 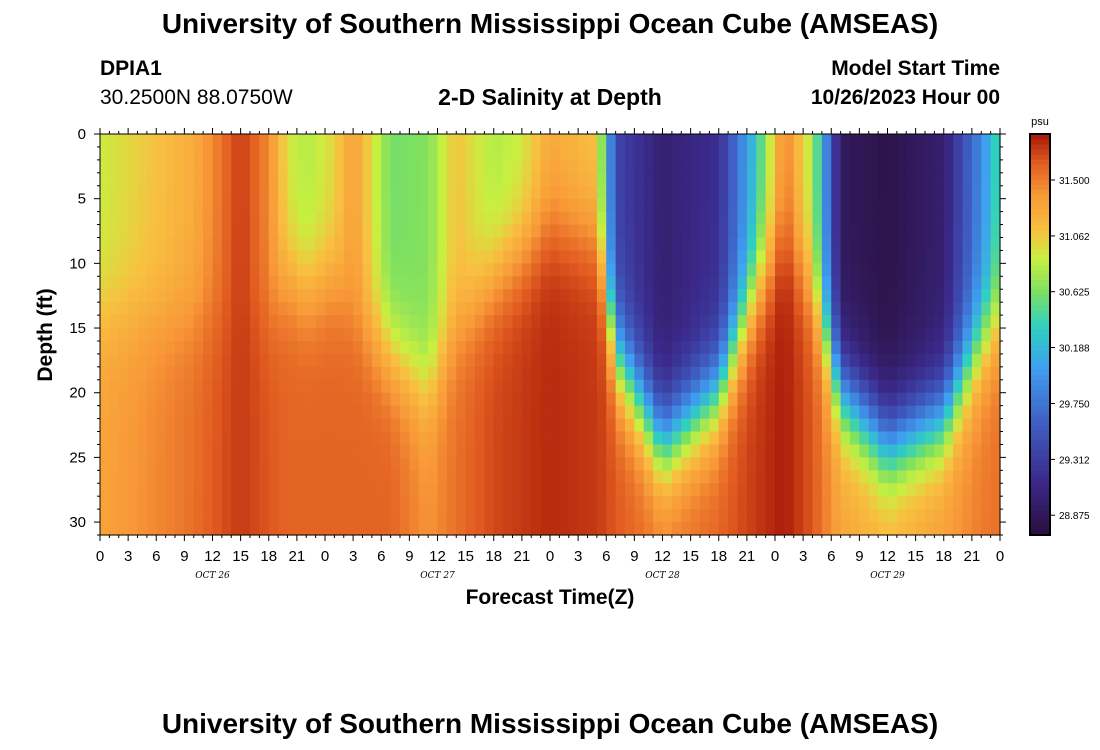 I want to click on colorbar-tick-label: 31.500, so click(x=1074, y=181).